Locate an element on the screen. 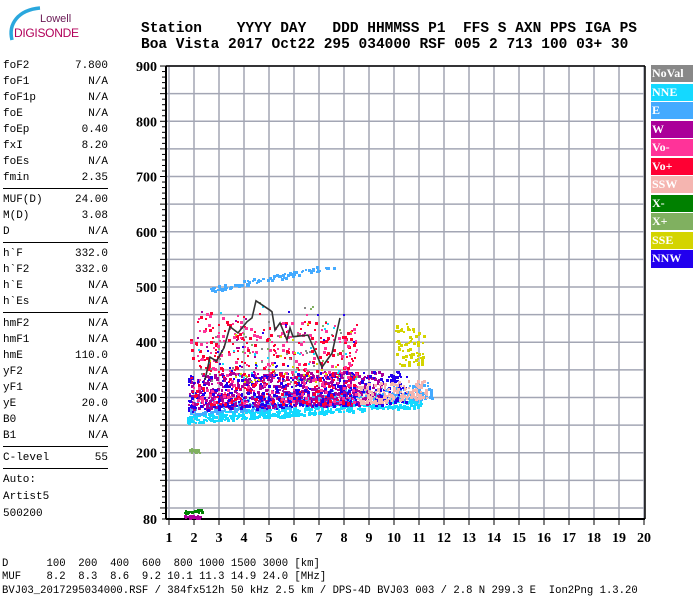 This screenshot has height=600, width=700. param-row: foE N/A is located at coordinates (55, 114).